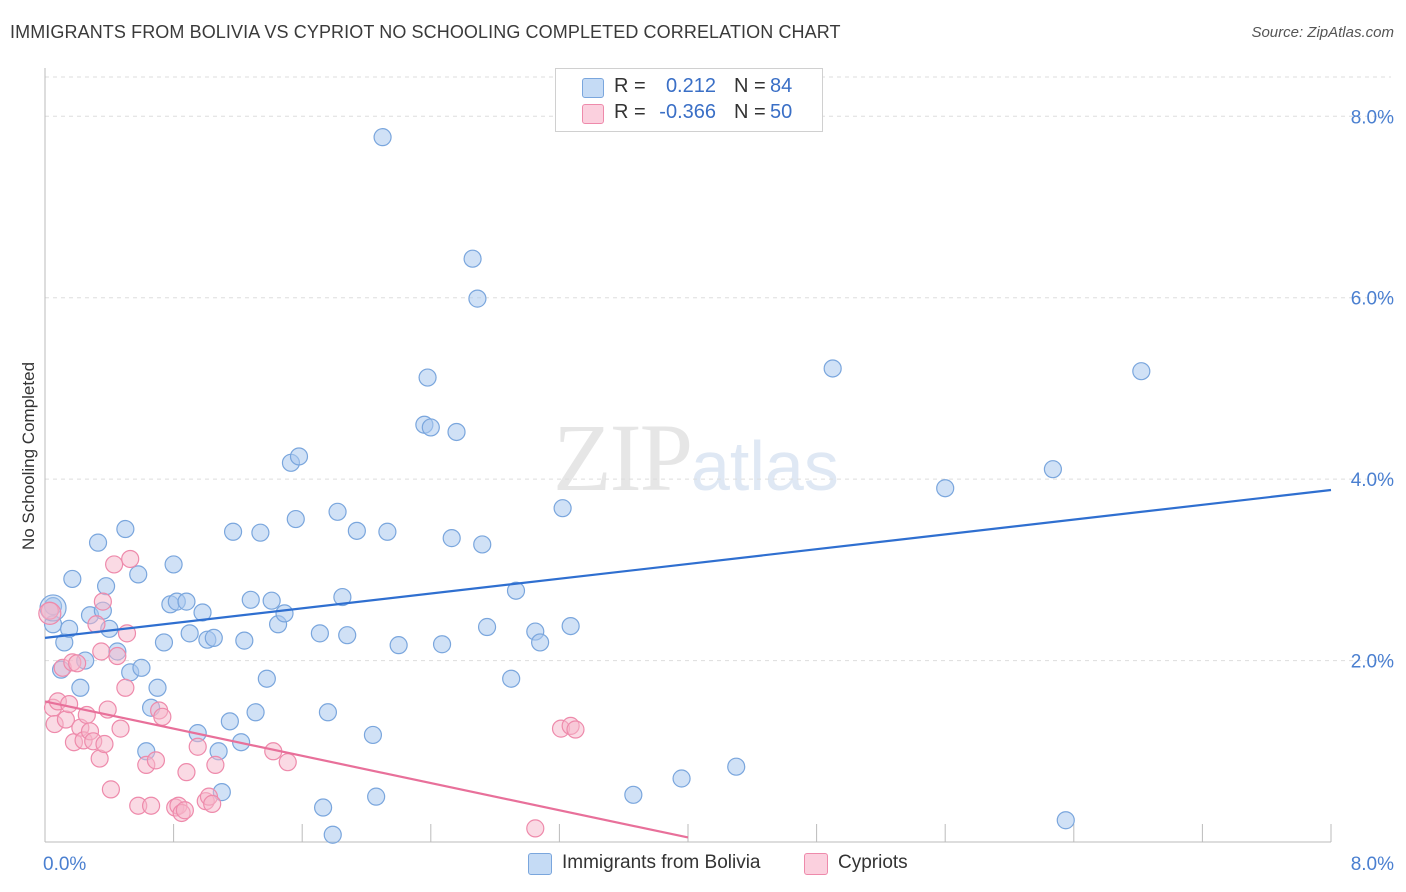  I want to click on source-label: Source: ZipAtlas.com, so click(1322, 32).